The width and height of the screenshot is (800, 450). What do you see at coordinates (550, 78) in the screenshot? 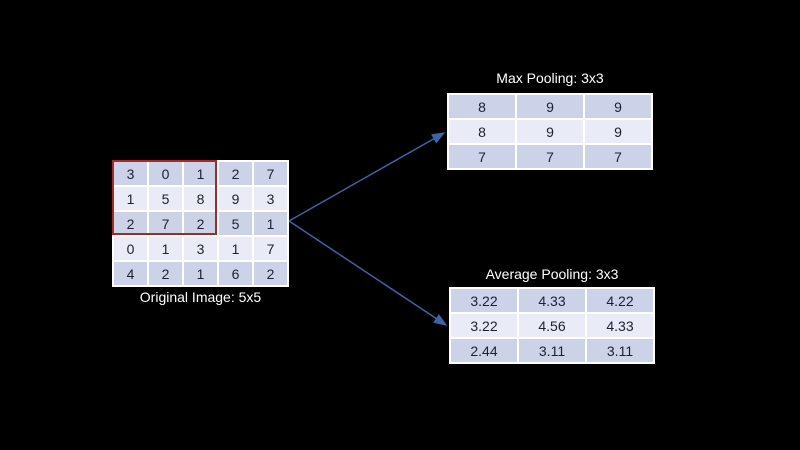
I see `max-pooling-title: Max Pooling: 3x3` at bounding box center [550, 78].